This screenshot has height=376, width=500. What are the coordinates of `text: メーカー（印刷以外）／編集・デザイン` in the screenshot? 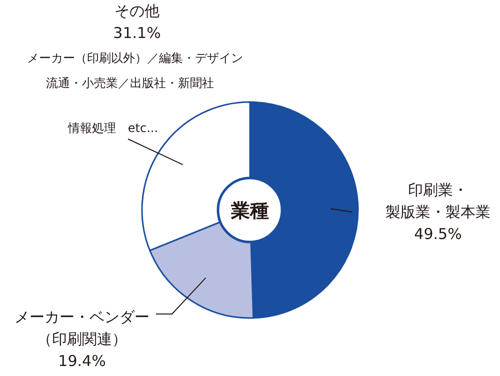 It's located at (135, 58).